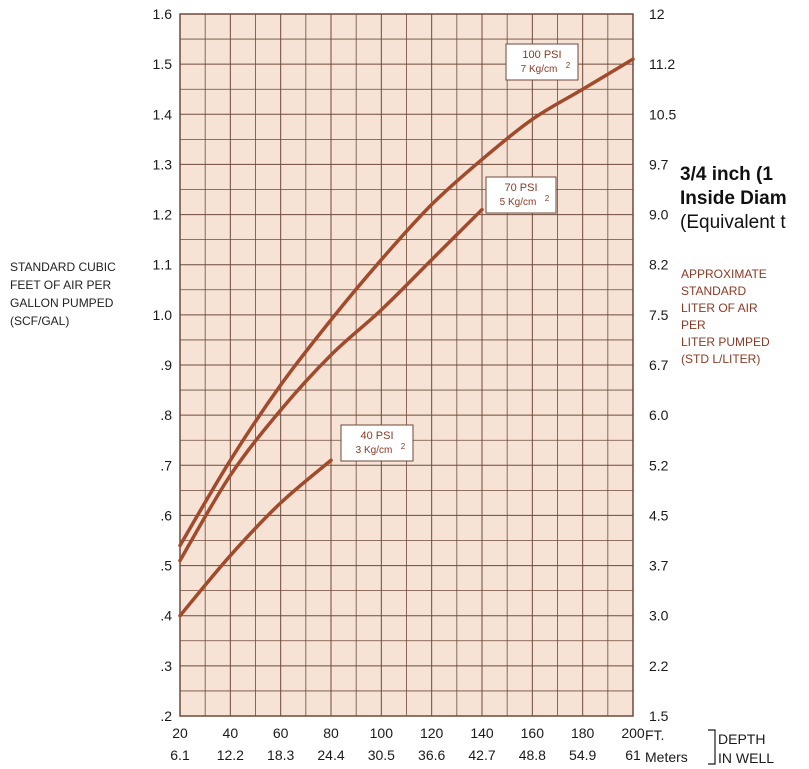 The height and width of the screenshot is (769, 809). Describe the element at coordinates (659, 315) in the screenshot. I see `y-tick-label-right: 7.5` at that location.